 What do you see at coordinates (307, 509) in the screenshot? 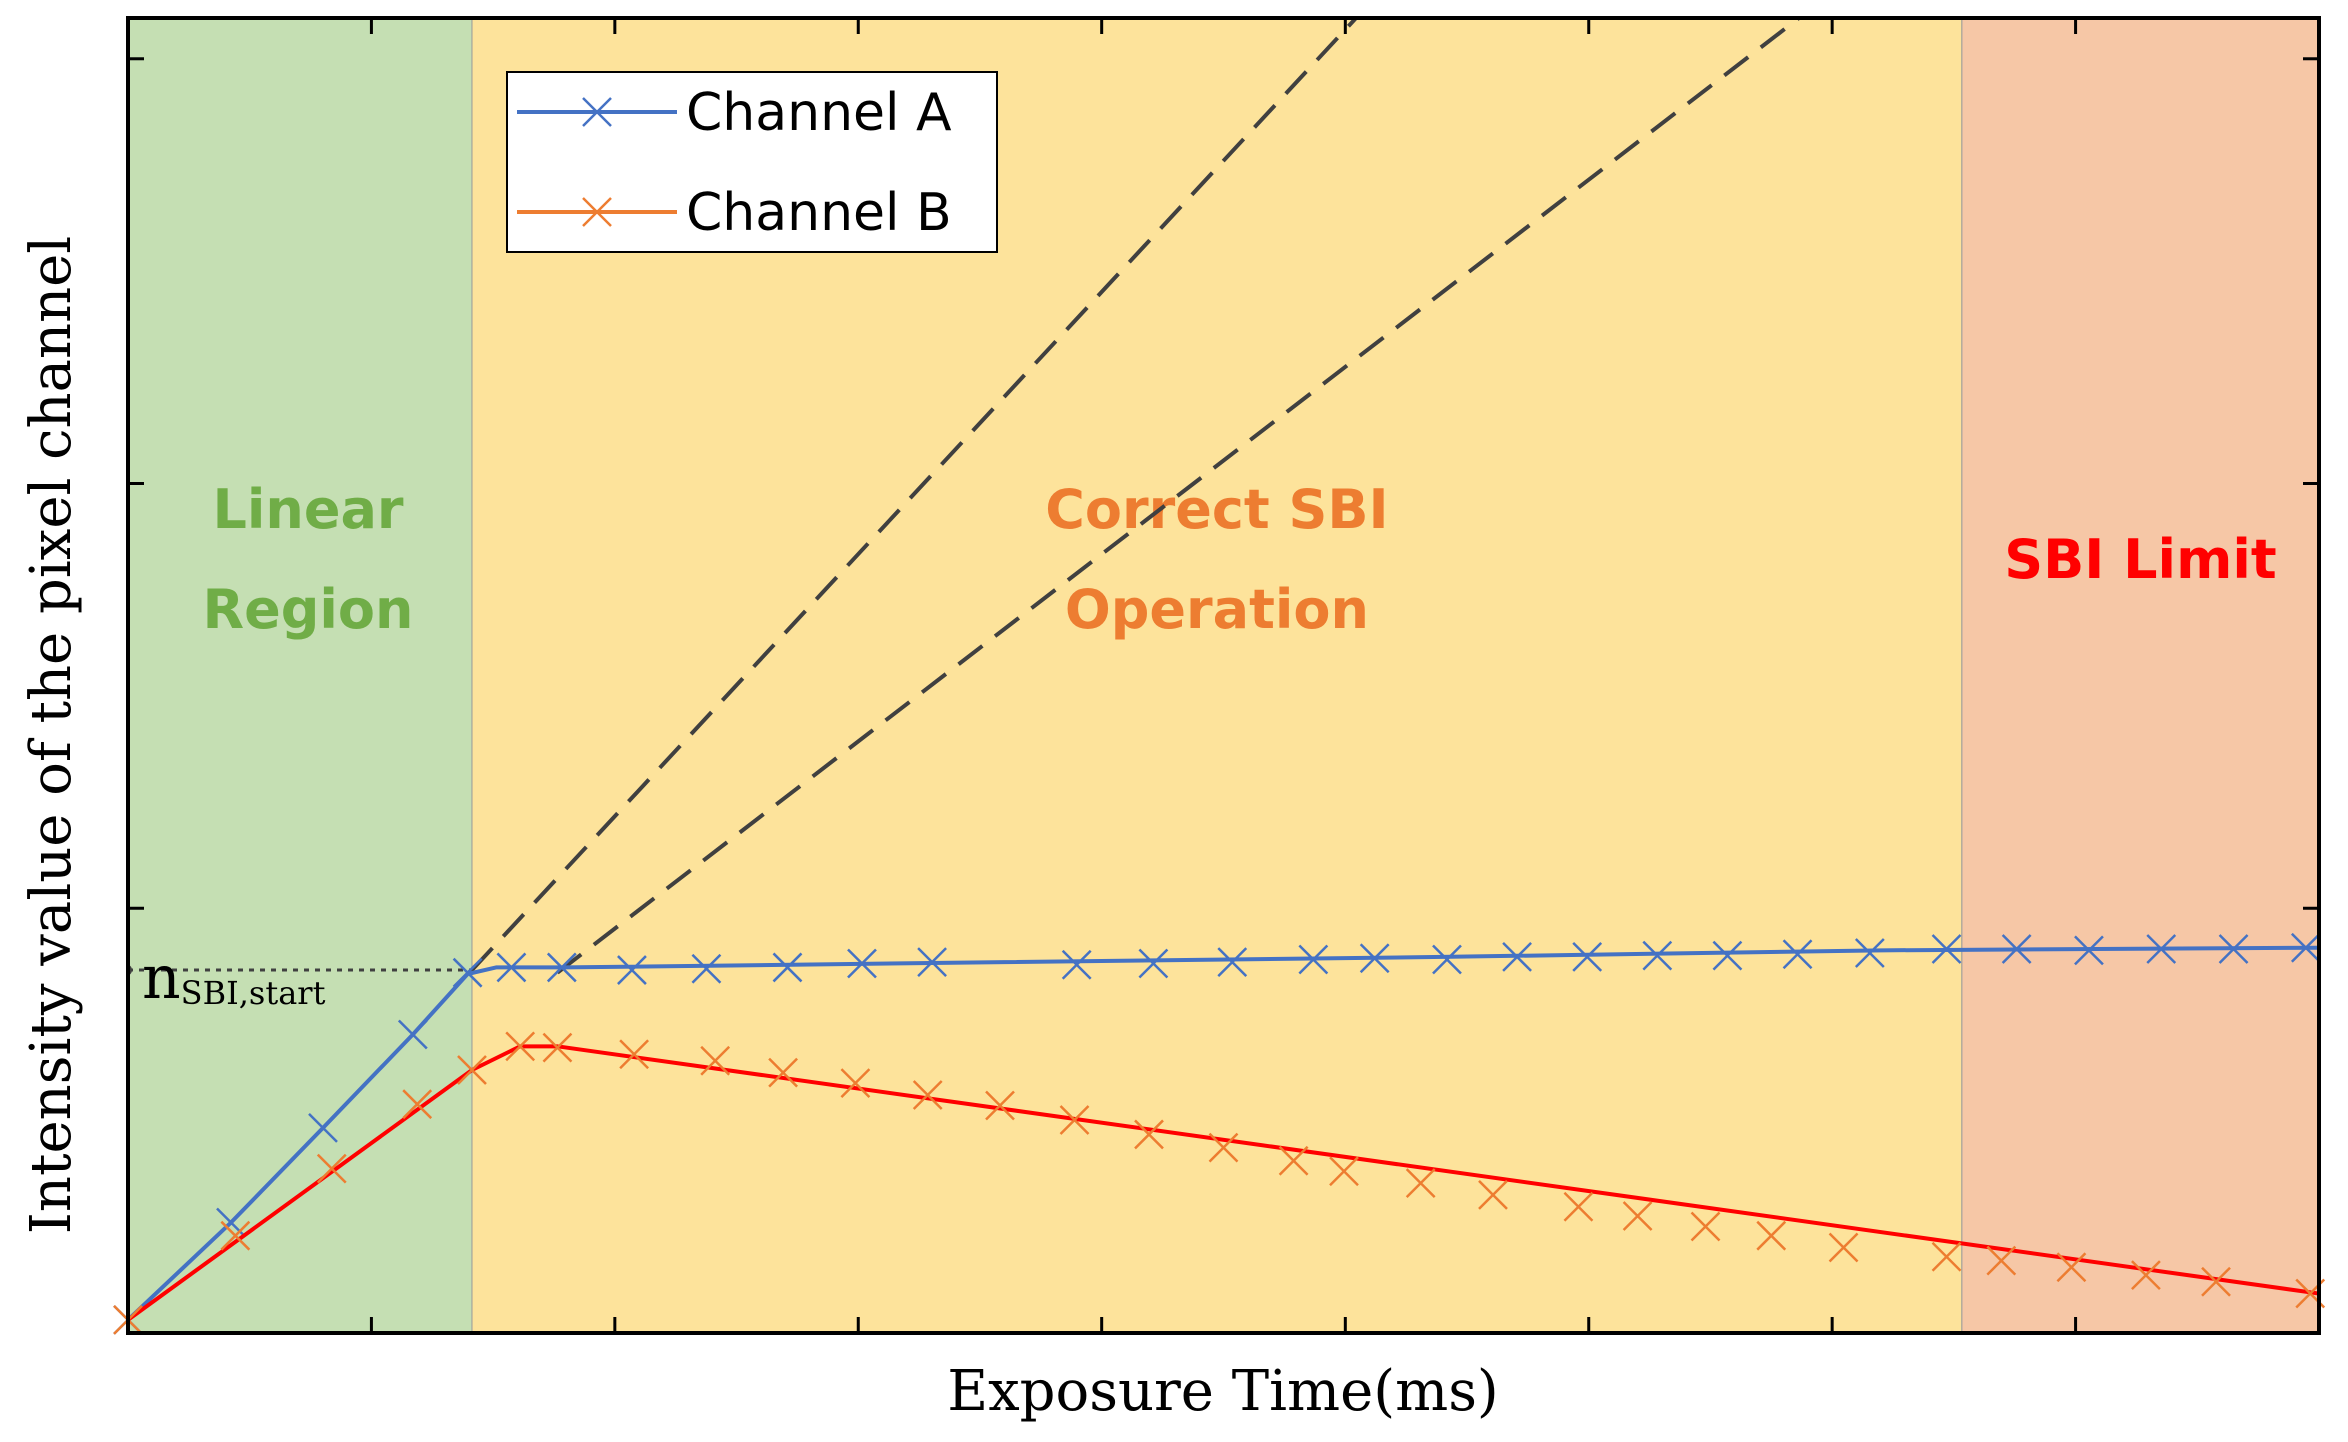
I see `region-label-linear-0: Linear` at bounding box center [307, 509].